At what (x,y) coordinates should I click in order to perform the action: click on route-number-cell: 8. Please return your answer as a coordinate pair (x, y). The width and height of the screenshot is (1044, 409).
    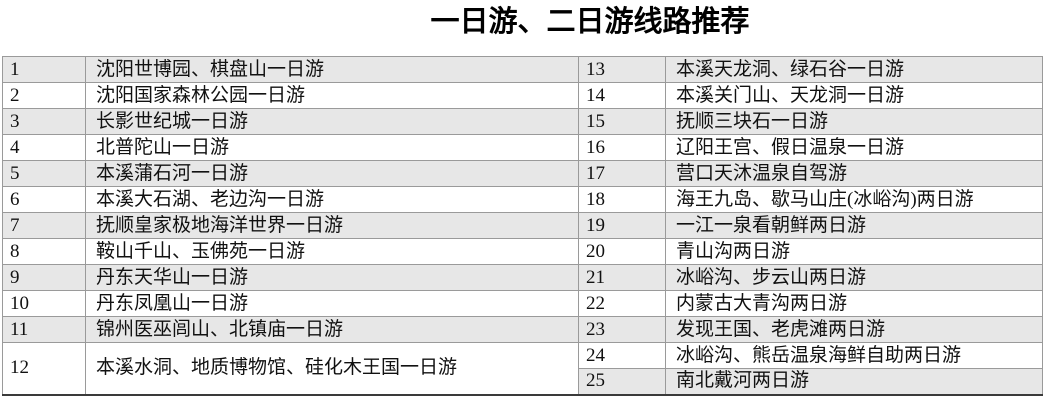
    Looking at the image, I should click on (44, 251).